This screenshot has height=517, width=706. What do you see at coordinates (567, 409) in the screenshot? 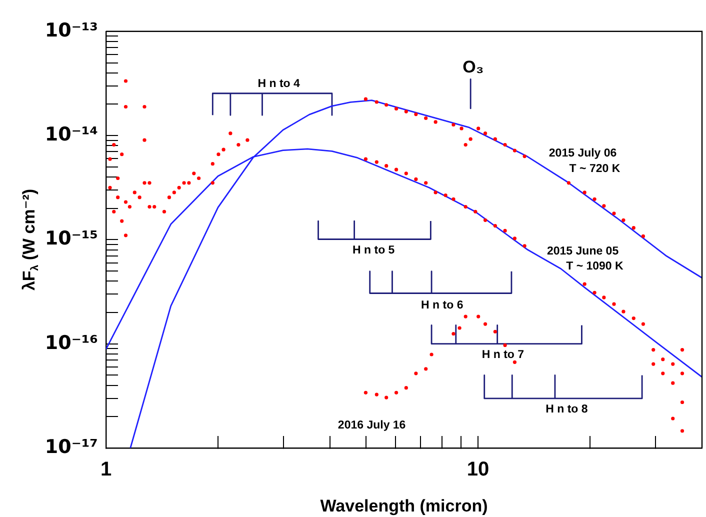
I see `annotation: H n to 8` at bounding box center [567, 409].